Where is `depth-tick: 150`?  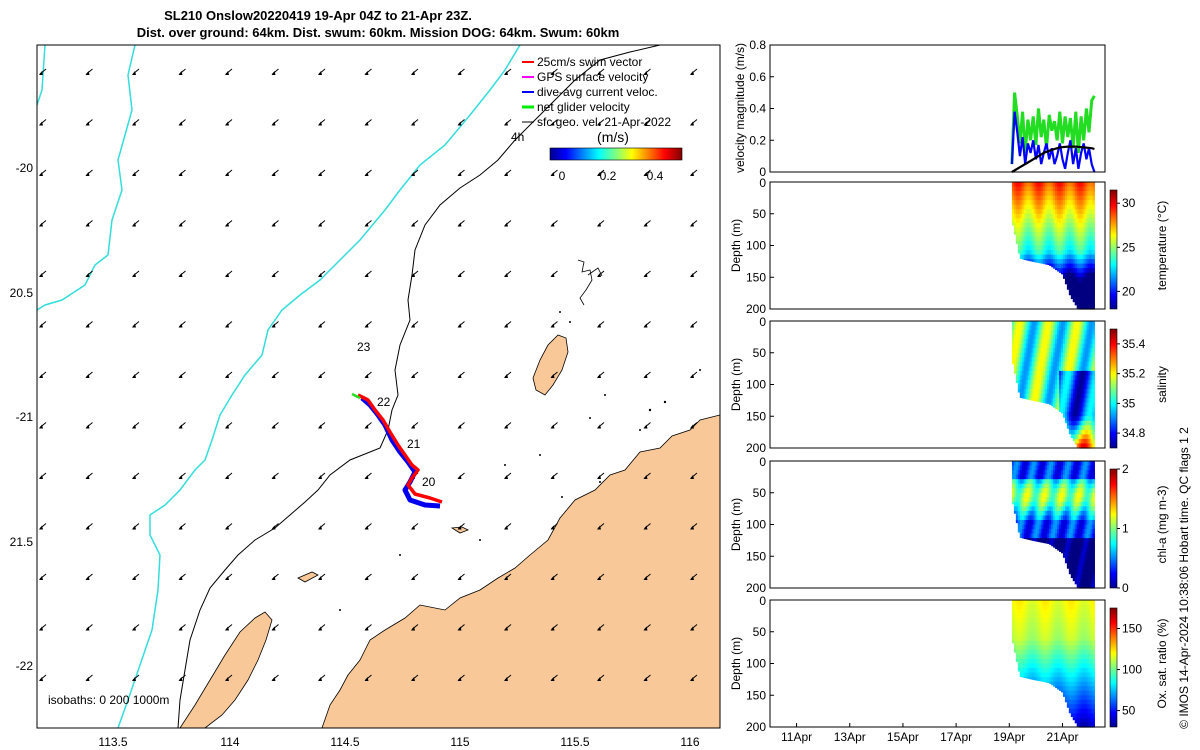 depth-tick: 150 is located at coordinates (756, 695).